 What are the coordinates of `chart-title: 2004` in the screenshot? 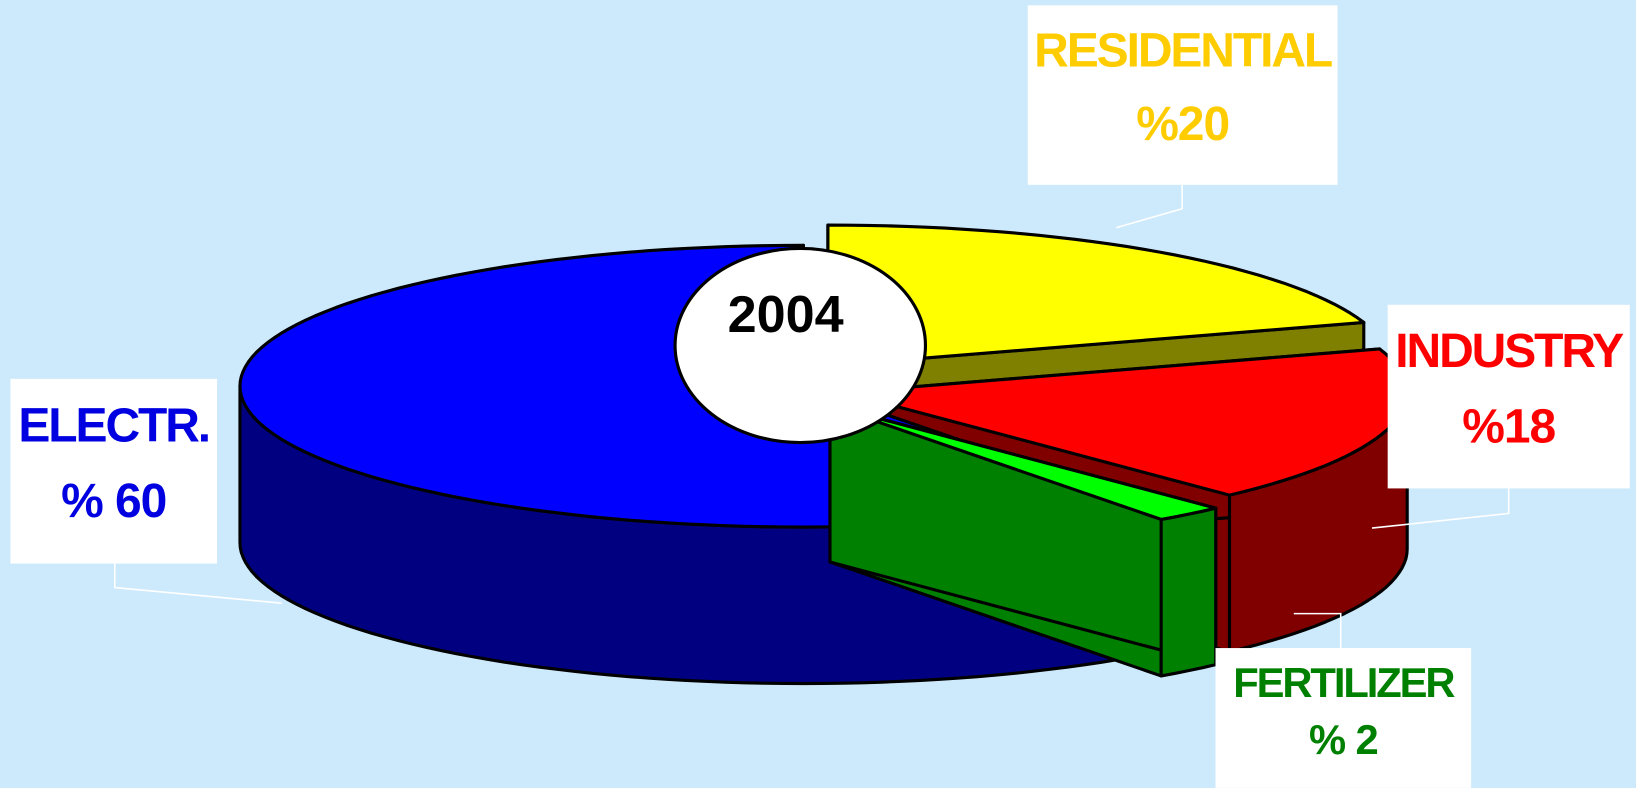 It's located at (786, 315).